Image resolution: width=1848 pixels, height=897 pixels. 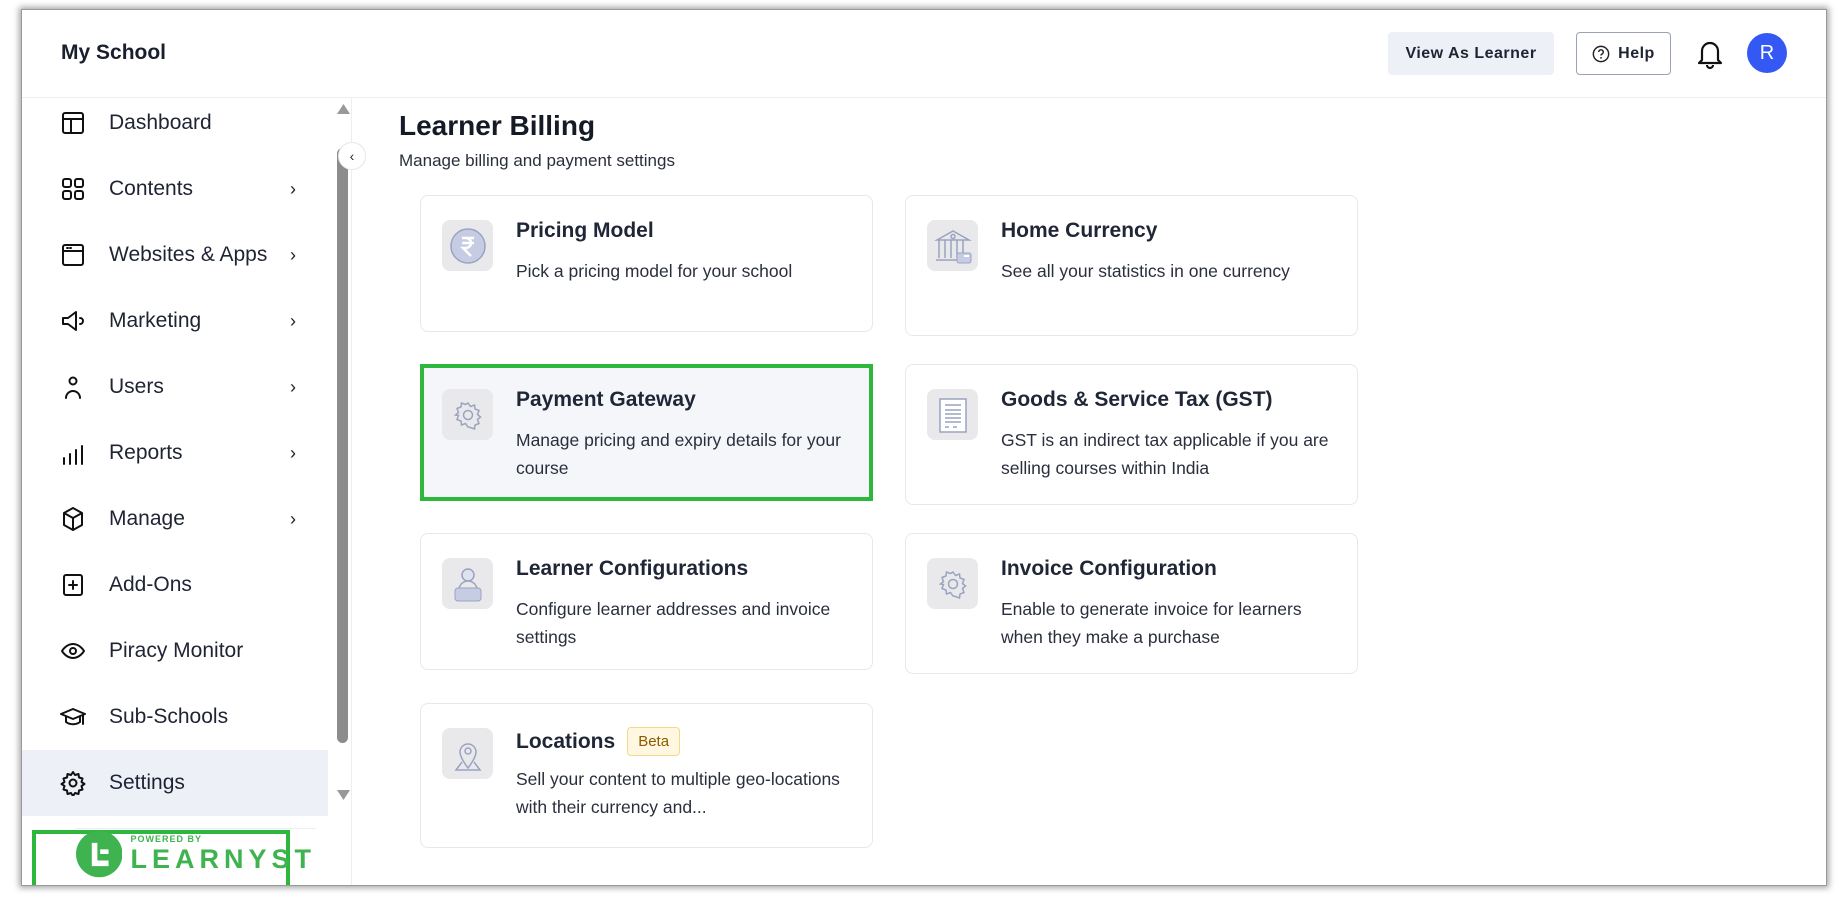 What do you see at coordinates (343, 795) in the screenshot?
I see `scroll-down-icon` at bounding box center [343, 795].